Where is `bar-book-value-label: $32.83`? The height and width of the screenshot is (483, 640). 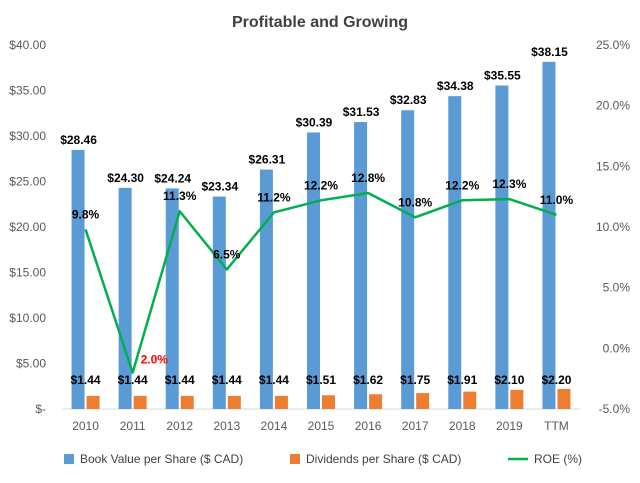 bar-book-value-label: $32.83 is located at coordinates (408, 100).